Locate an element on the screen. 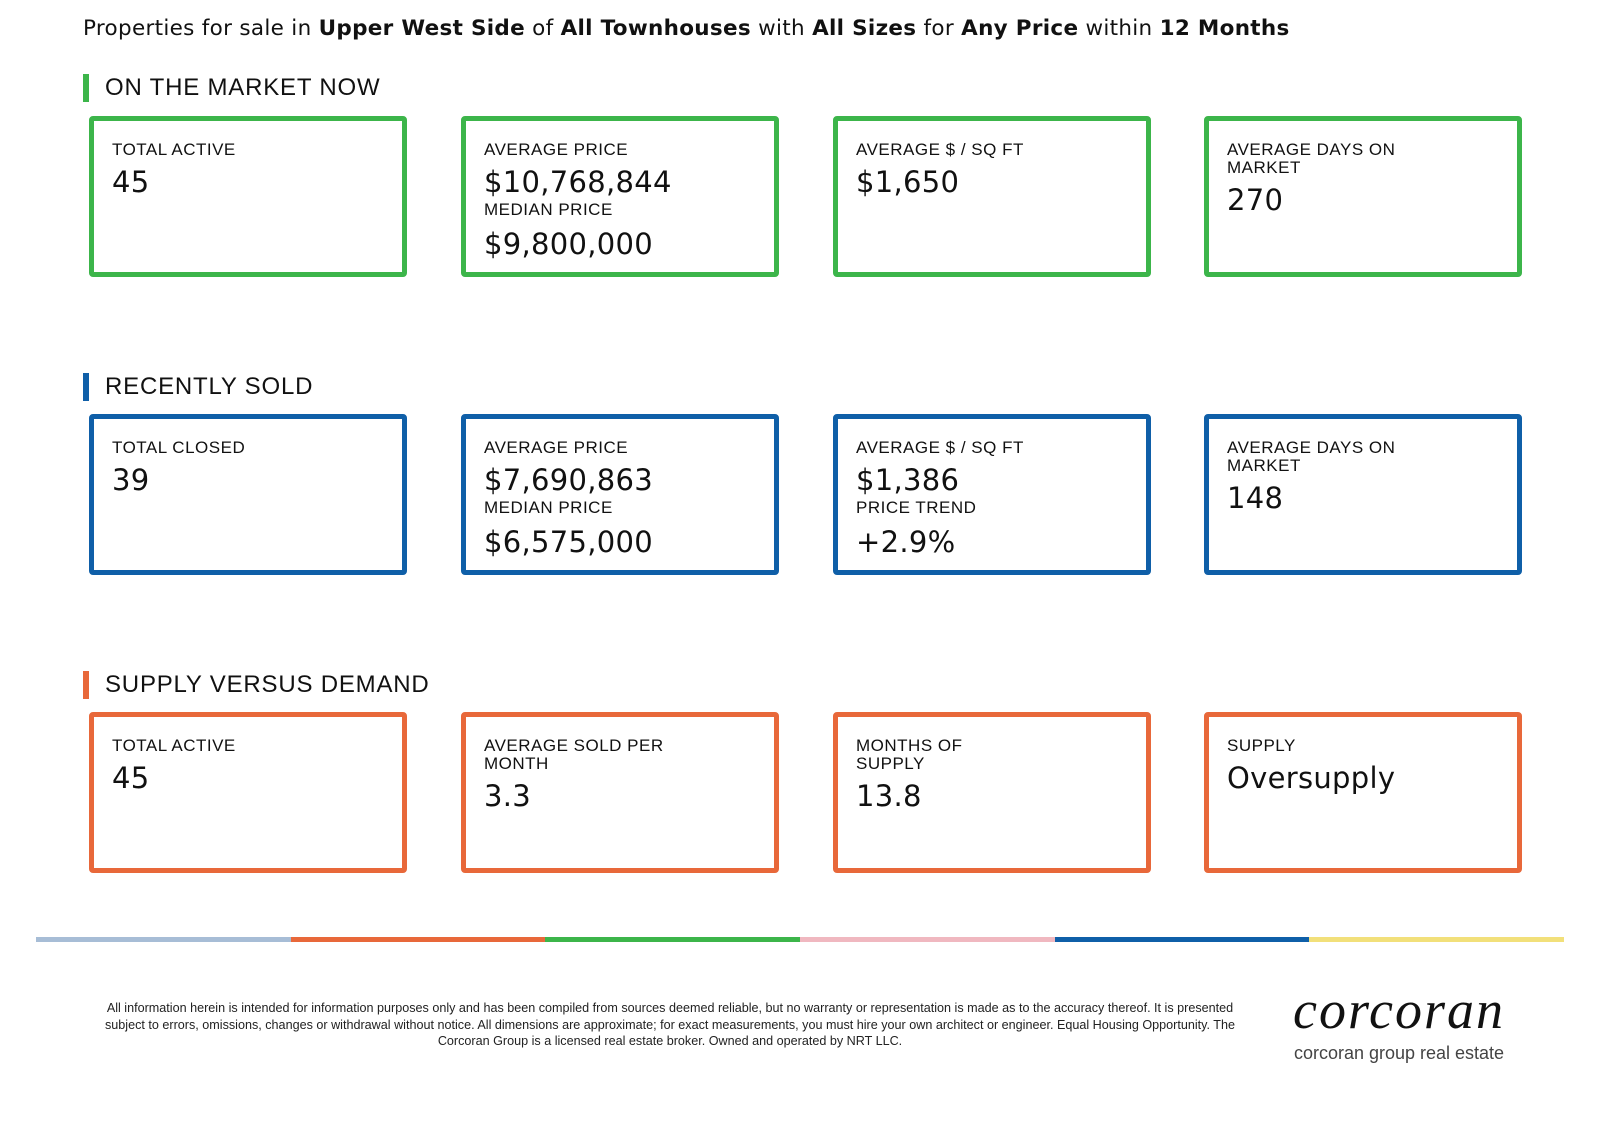 The width and height of the screenshot is (1600, 1134). section-title-sold: RECENTLY SOLD is located at coordinates (198, 387).